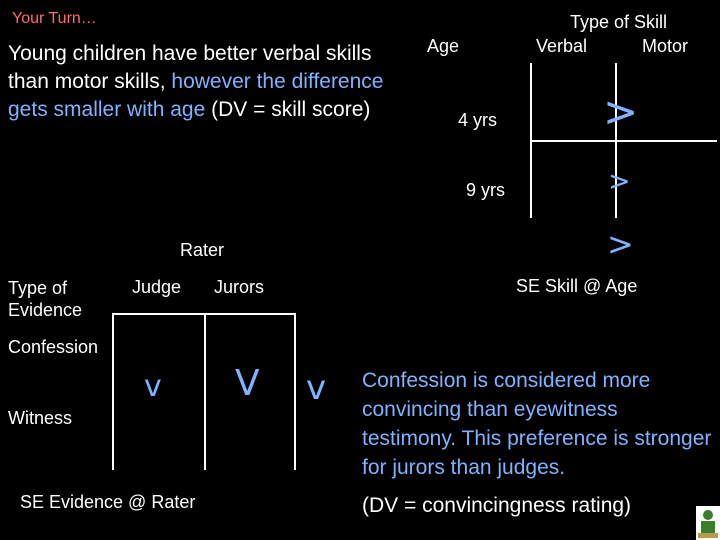 Image resolution: width=720 pixels, height=540 pixels. What do you see at coordinates (619, 181) in the screenshot?
I see `skill-symbol-small: >` at bounding box center [619, 181].